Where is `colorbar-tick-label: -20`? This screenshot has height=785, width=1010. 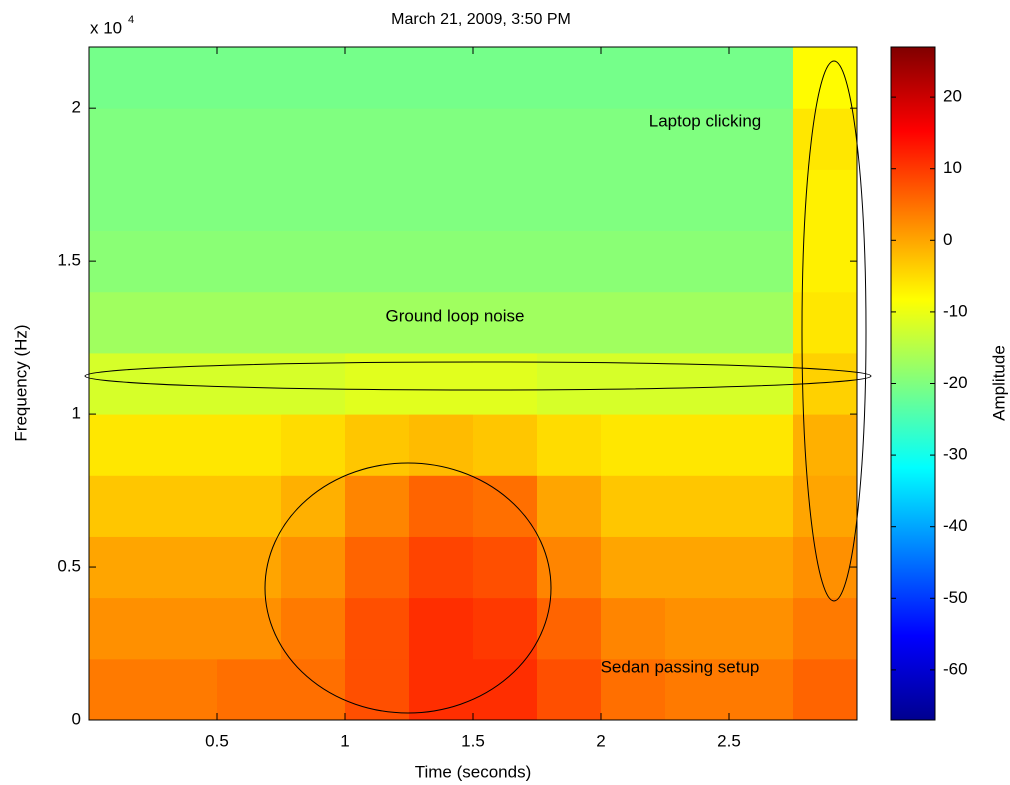 colorbar-tick-label: -20 is located at coordinates (955, 382).